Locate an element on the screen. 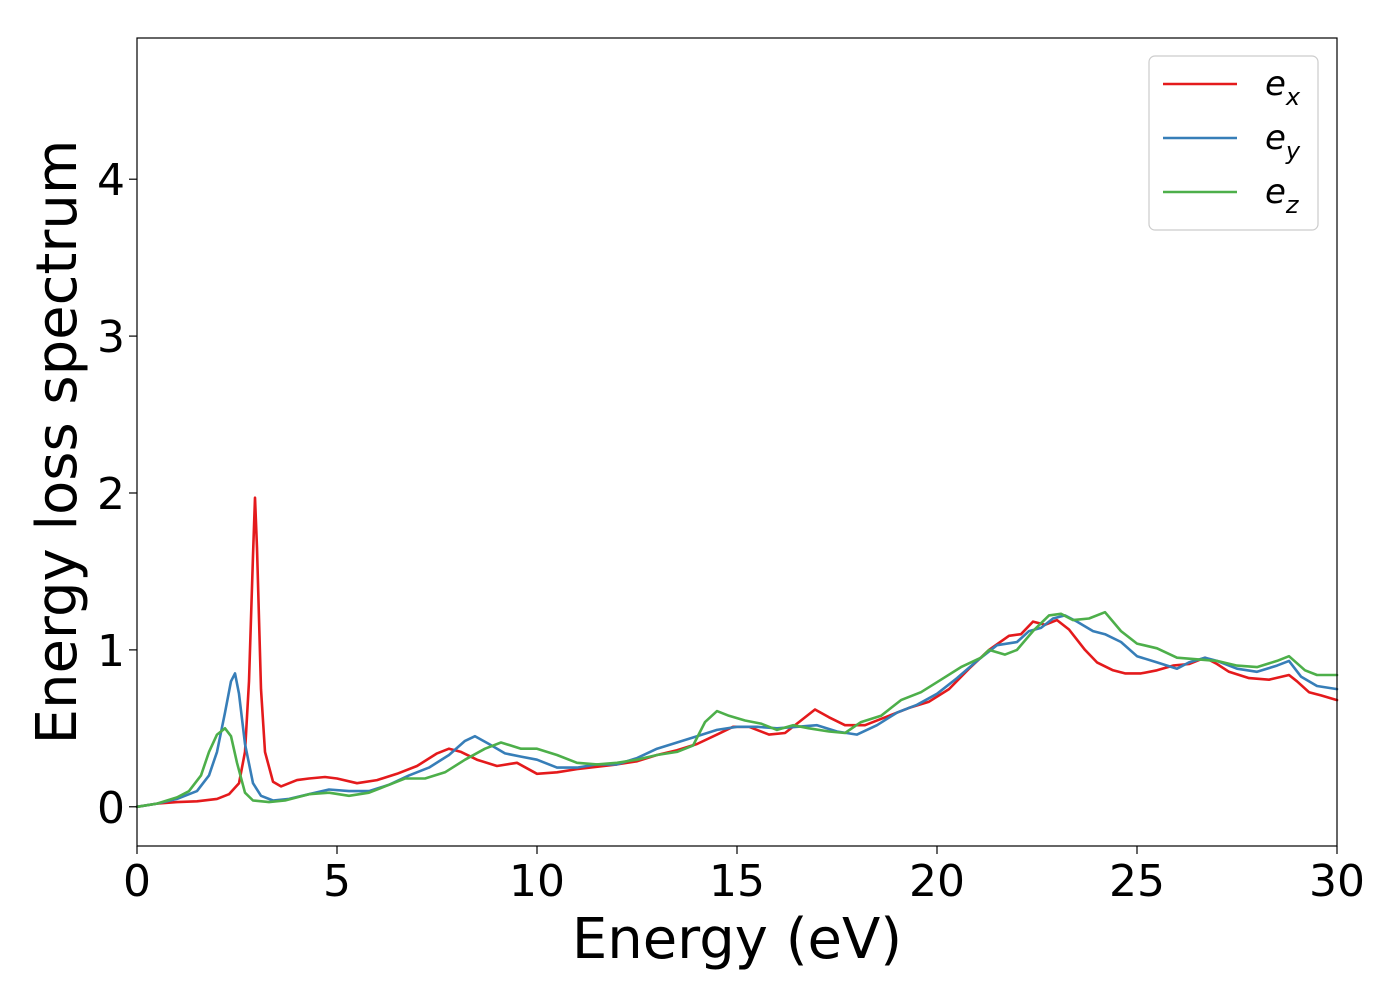  x-axis: 0 5 10 15 20 25 30 is located at coordinates (744, 876).